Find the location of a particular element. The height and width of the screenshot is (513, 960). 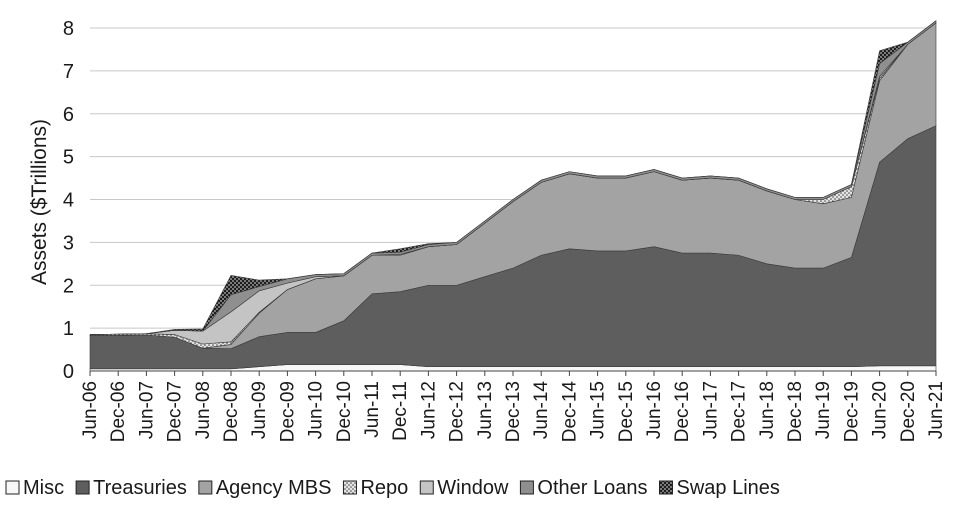

x-tick-label: Jun-13 is located at coordinates (485, 410).